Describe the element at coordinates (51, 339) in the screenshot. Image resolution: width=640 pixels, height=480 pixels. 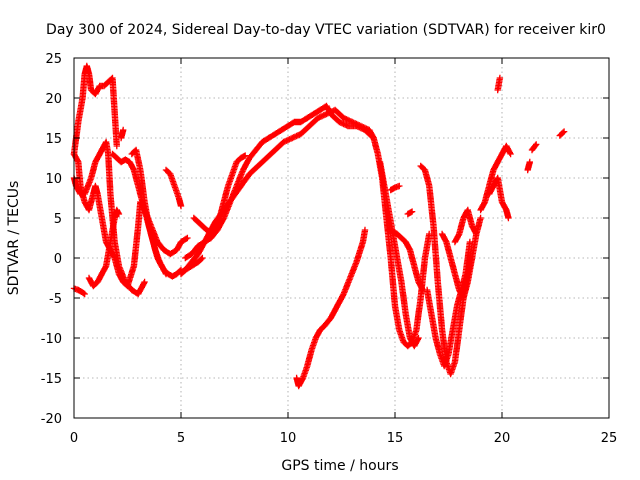
I see `y-tick-label: -10` at that location.